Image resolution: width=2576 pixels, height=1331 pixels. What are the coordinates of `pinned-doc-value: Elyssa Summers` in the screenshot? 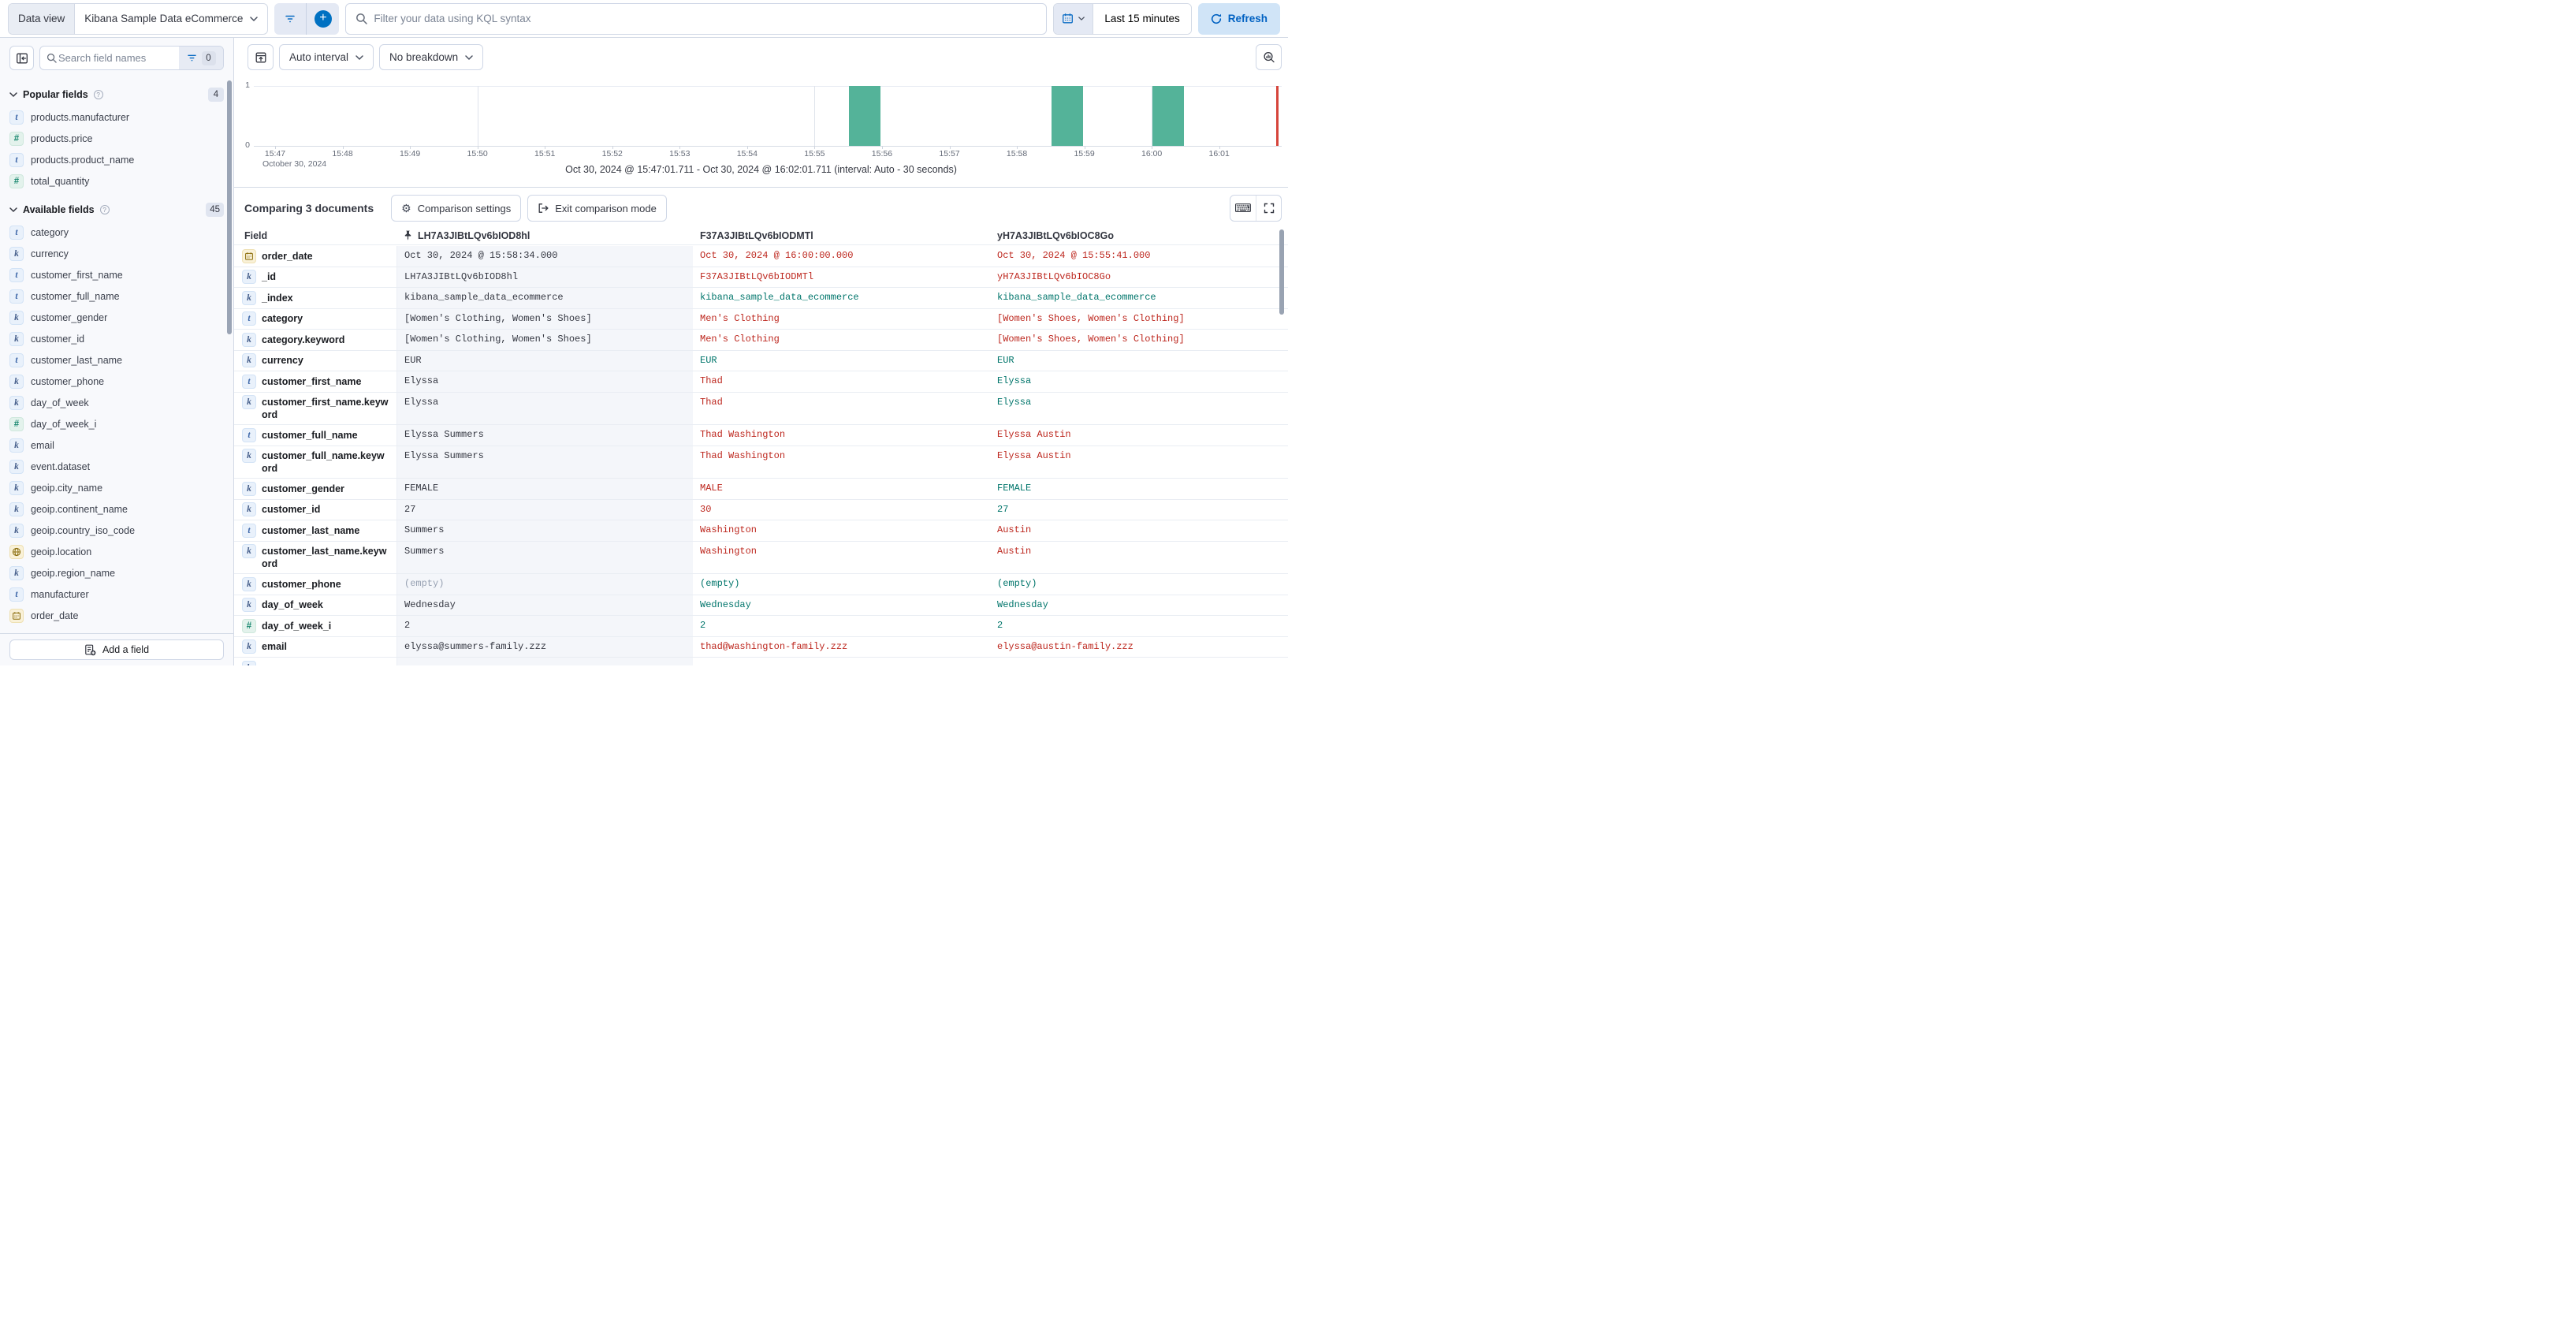 It's located at (544, 435).